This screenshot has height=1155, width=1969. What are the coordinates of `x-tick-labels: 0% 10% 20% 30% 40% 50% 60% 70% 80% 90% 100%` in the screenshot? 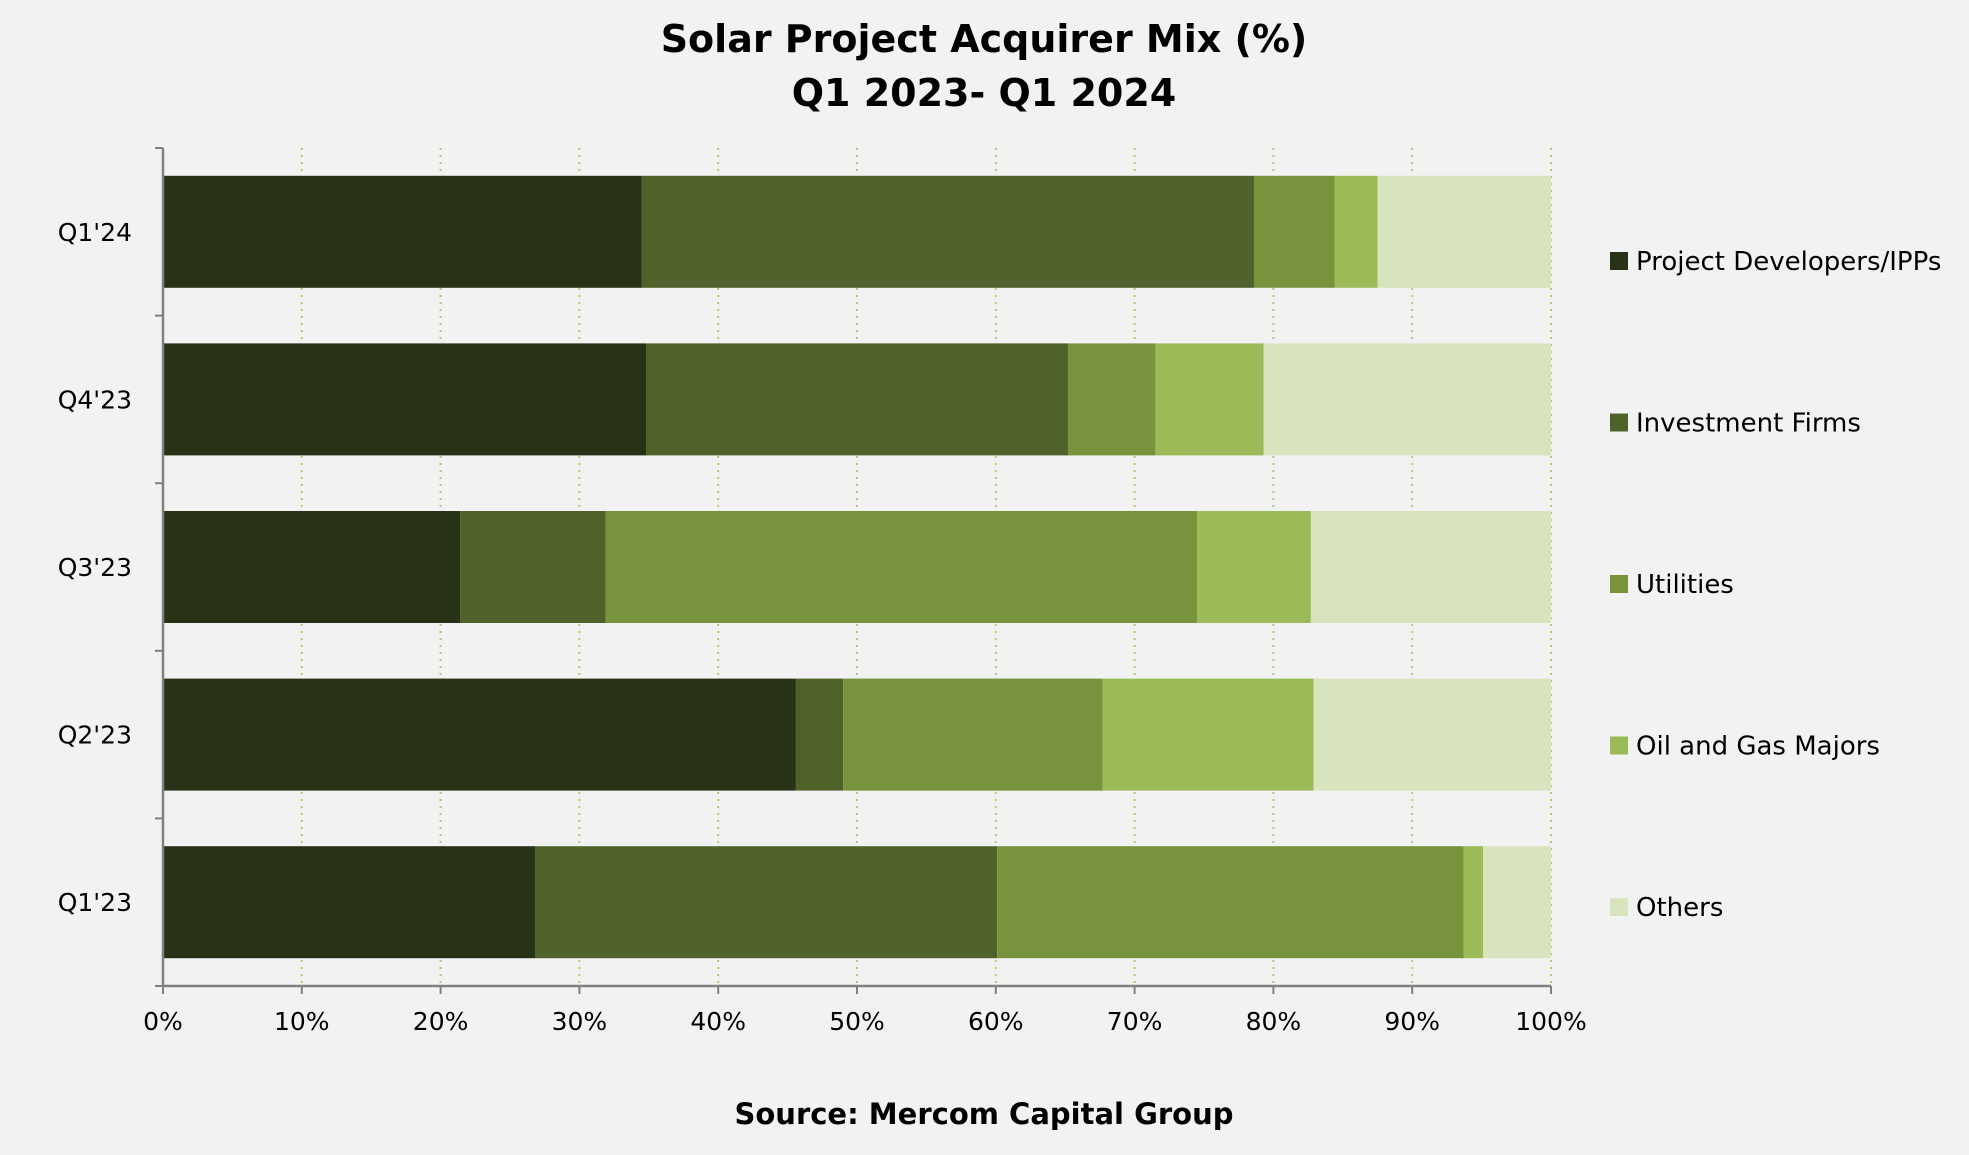 It's located at (865, 1021).